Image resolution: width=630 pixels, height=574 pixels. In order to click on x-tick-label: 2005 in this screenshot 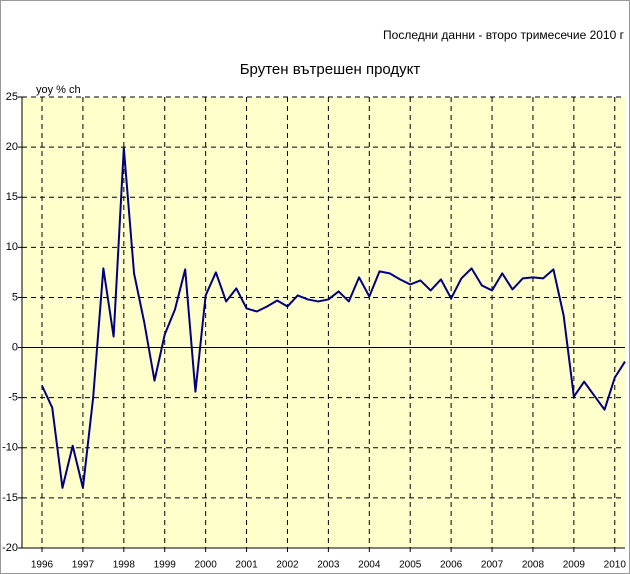, I will do `click(410, 565)`.